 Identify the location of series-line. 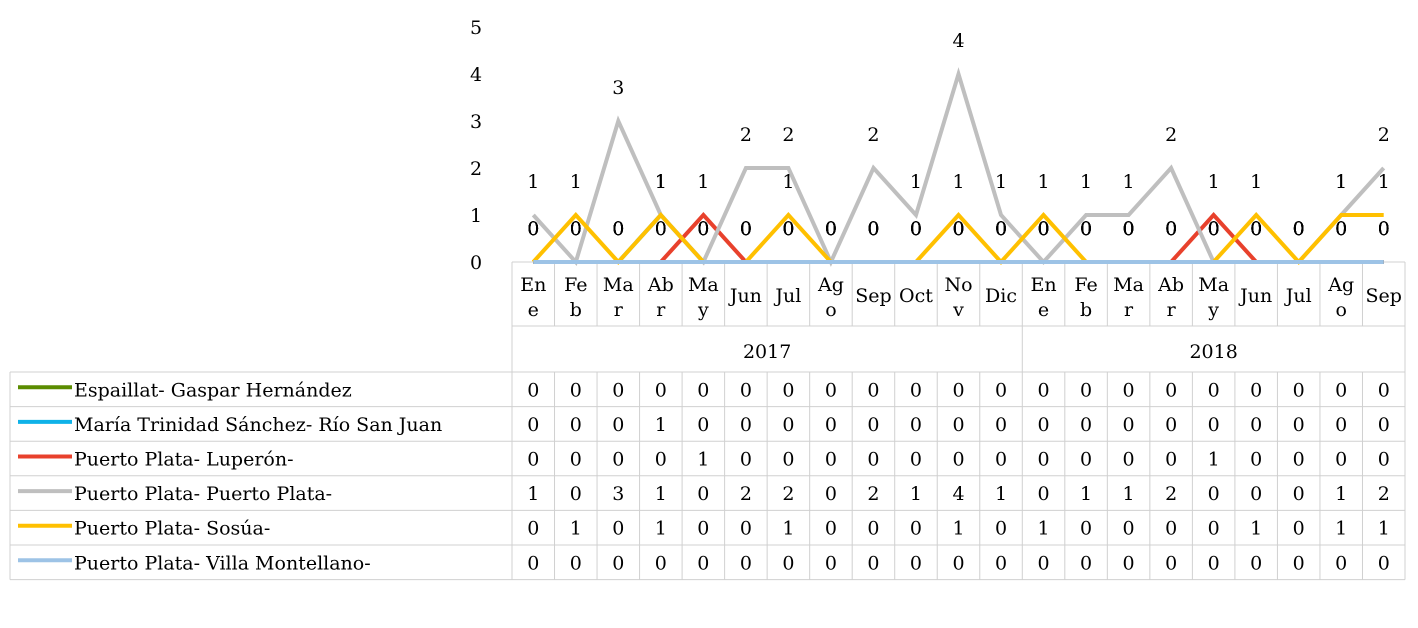
(957, 238).